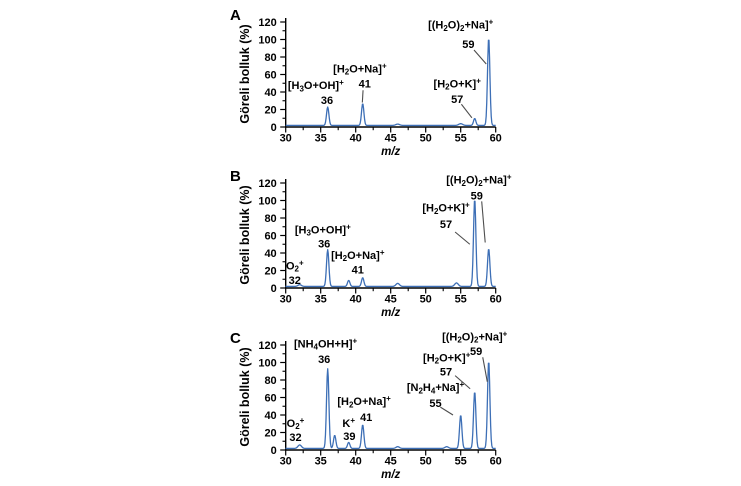 This screenshot has width=741, height=486. What do you see at coordinates (348, 423) in the screenshot?
I see `peak-formula-label: K+` at bounding box center [348, 423].